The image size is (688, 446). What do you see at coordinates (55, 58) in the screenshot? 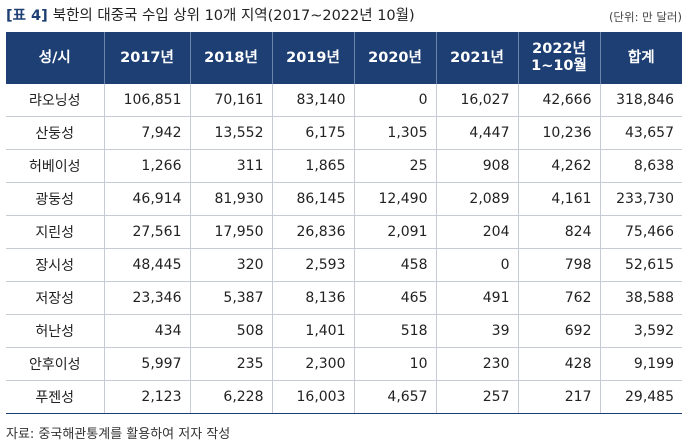
I see `column-header-region: 성/시` at bounding box center [55, 58].